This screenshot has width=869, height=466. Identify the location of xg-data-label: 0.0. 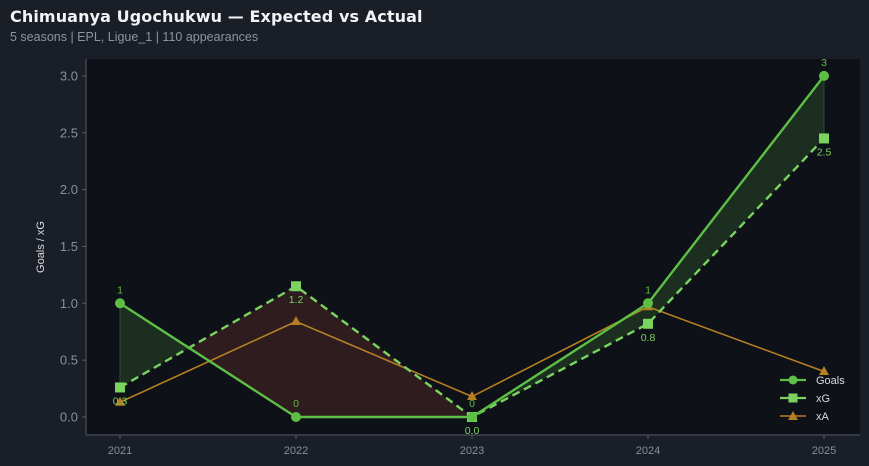
(472, 431).